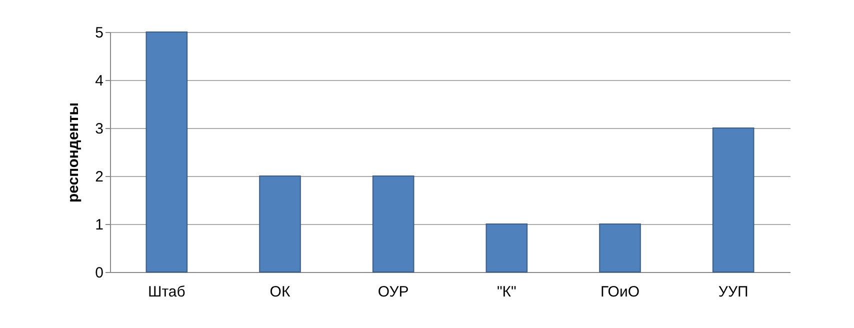  Describe the element at coordinates (99, 129) in the screenshot. I see `y-tick-label: 3` at that location.